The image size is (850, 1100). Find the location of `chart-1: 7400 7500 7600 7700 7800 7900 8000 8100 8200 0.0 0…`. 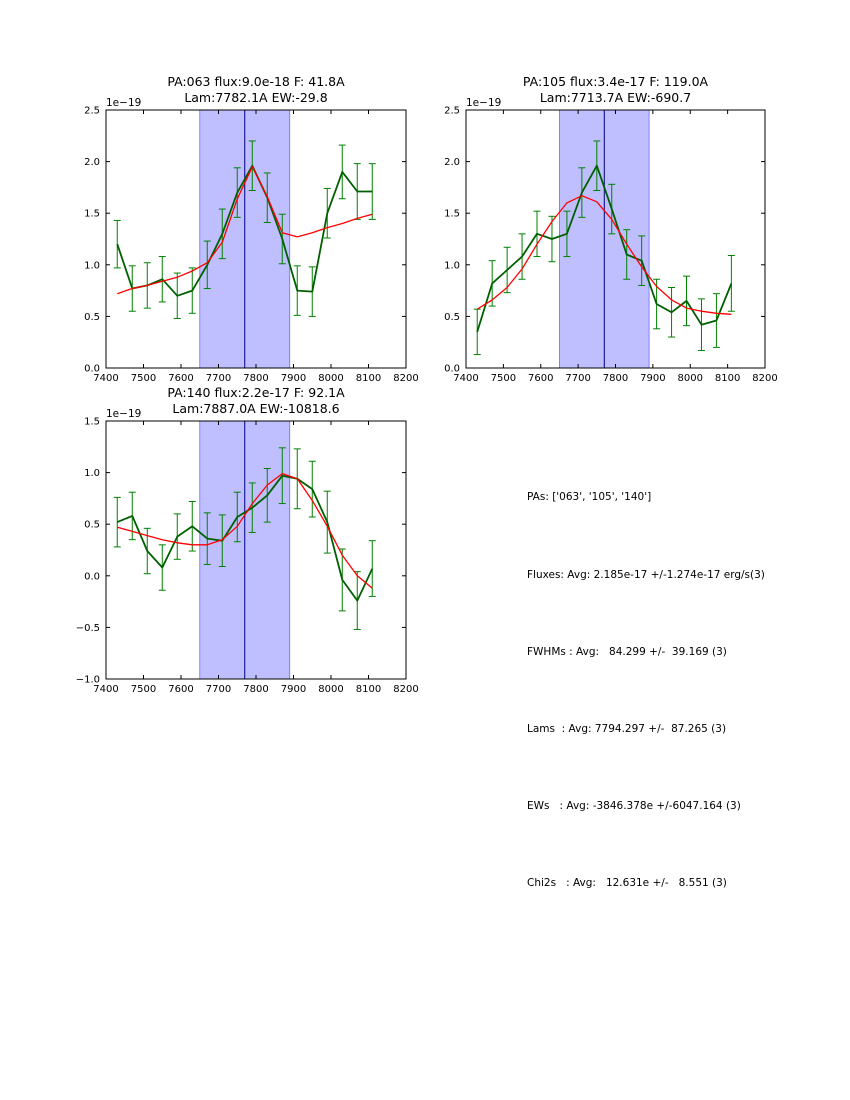

chart-1: 7400 7500 7600 7700 7800 7900 8000 8100 8200 0.0 0… is located at coordinates (251, 229).